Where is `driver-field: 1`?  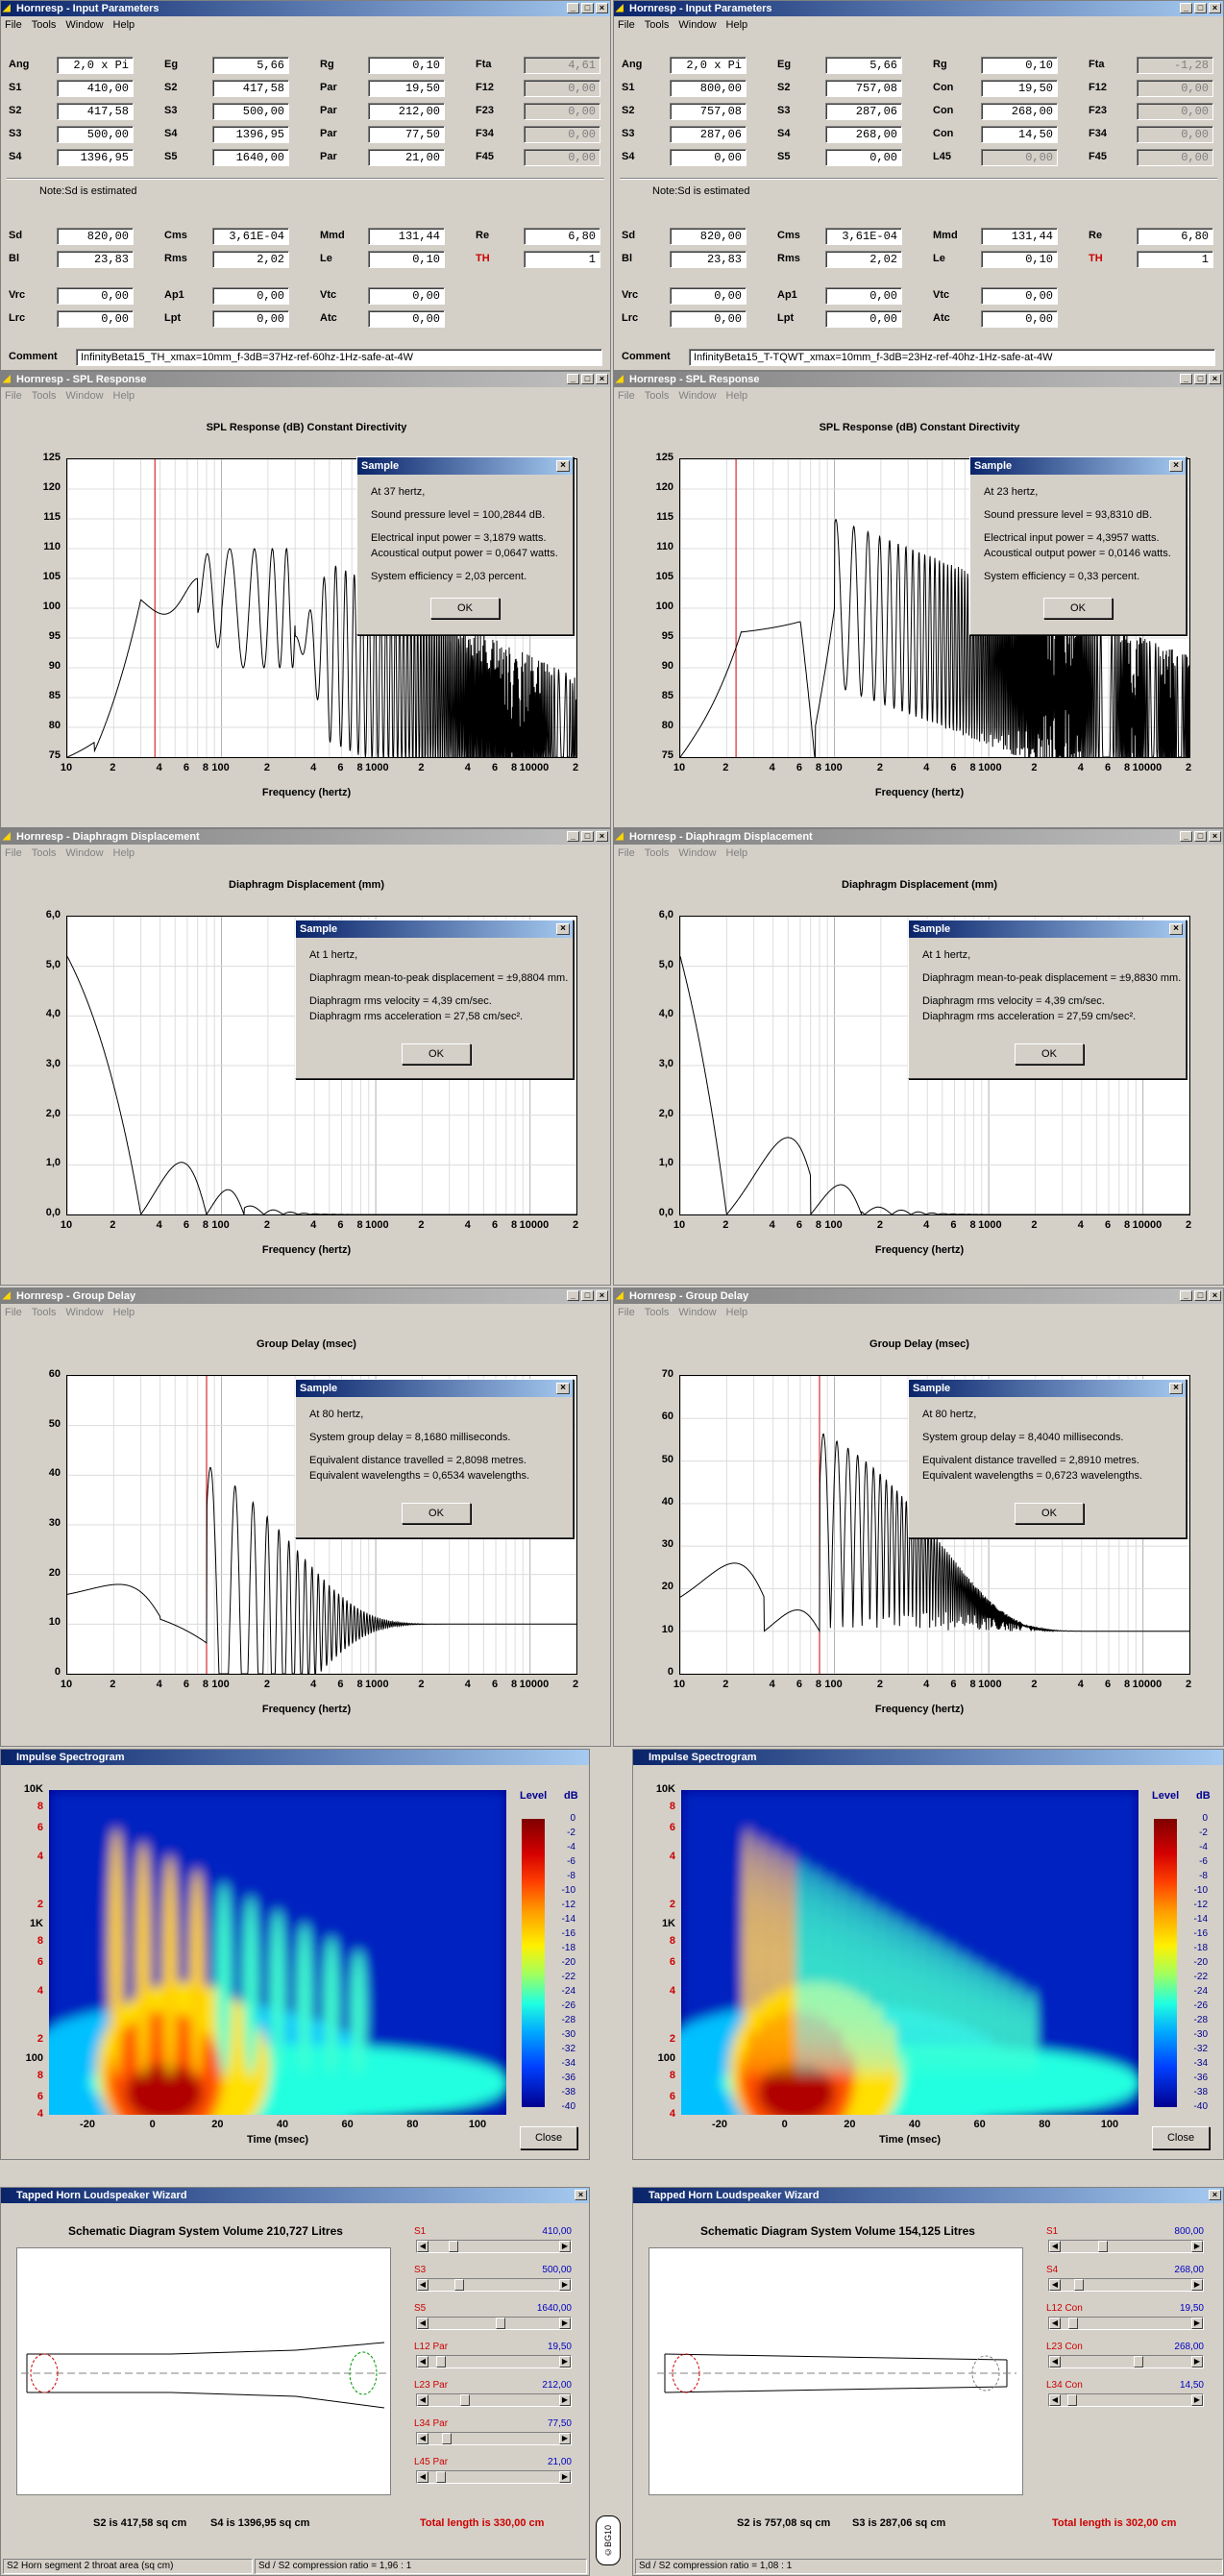 driver-field: 1 is located at coordinates (1175, 259).